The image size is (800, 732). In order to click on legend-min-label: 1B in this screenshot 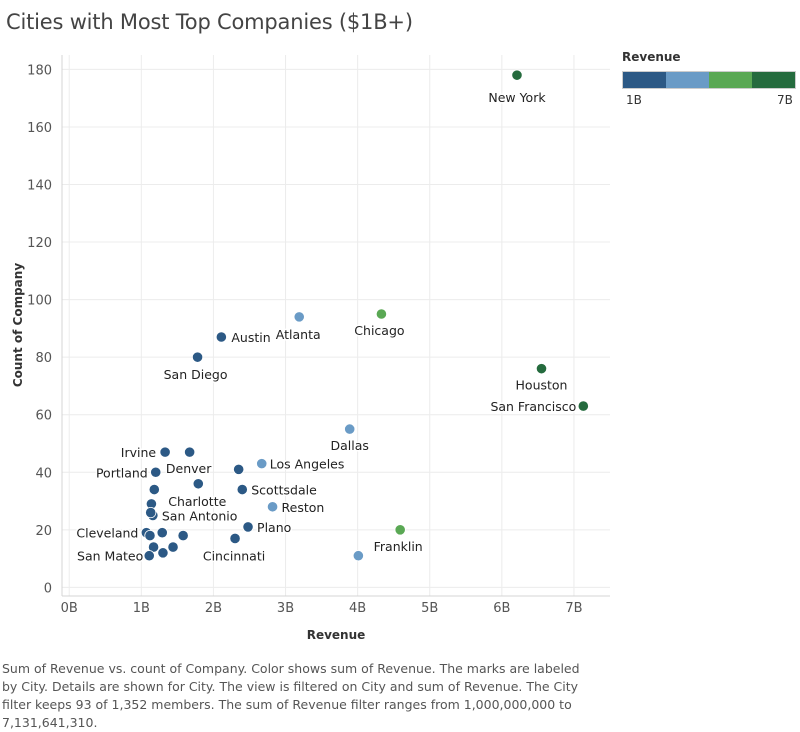, I will do `click(634, 100)`.